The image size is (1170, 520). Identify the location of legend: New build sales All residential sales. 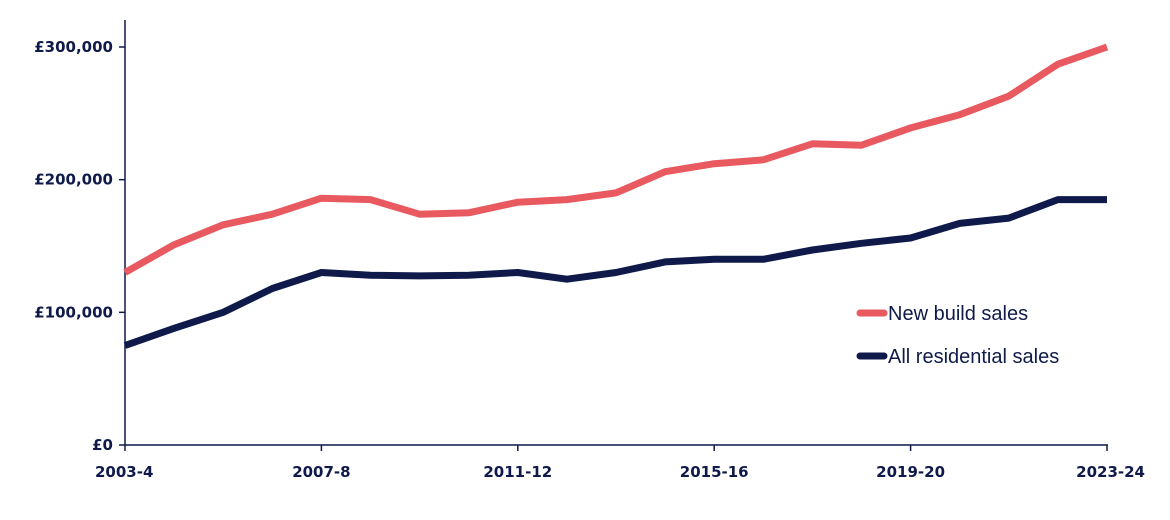
(957, 335).